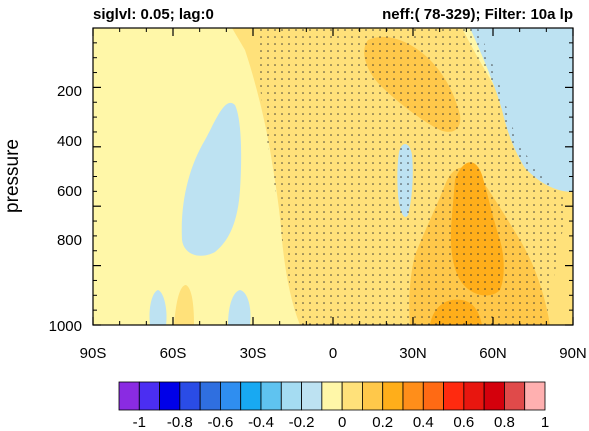 This screenshot has height=431, width=589. What do you see at coordinates (554, 36) in the screenshot?
I see `fill-neg-0-1-corner` at bounding box center [554, 36].